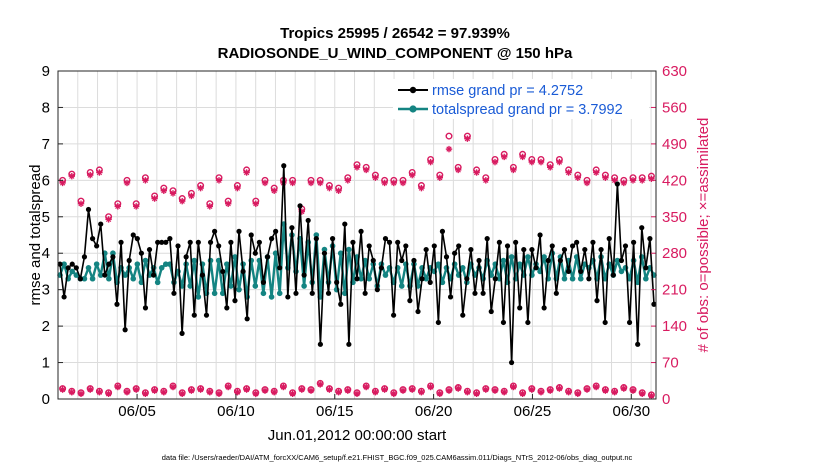  I want to click on x-tick-label: 06/20, so click(434, 411).